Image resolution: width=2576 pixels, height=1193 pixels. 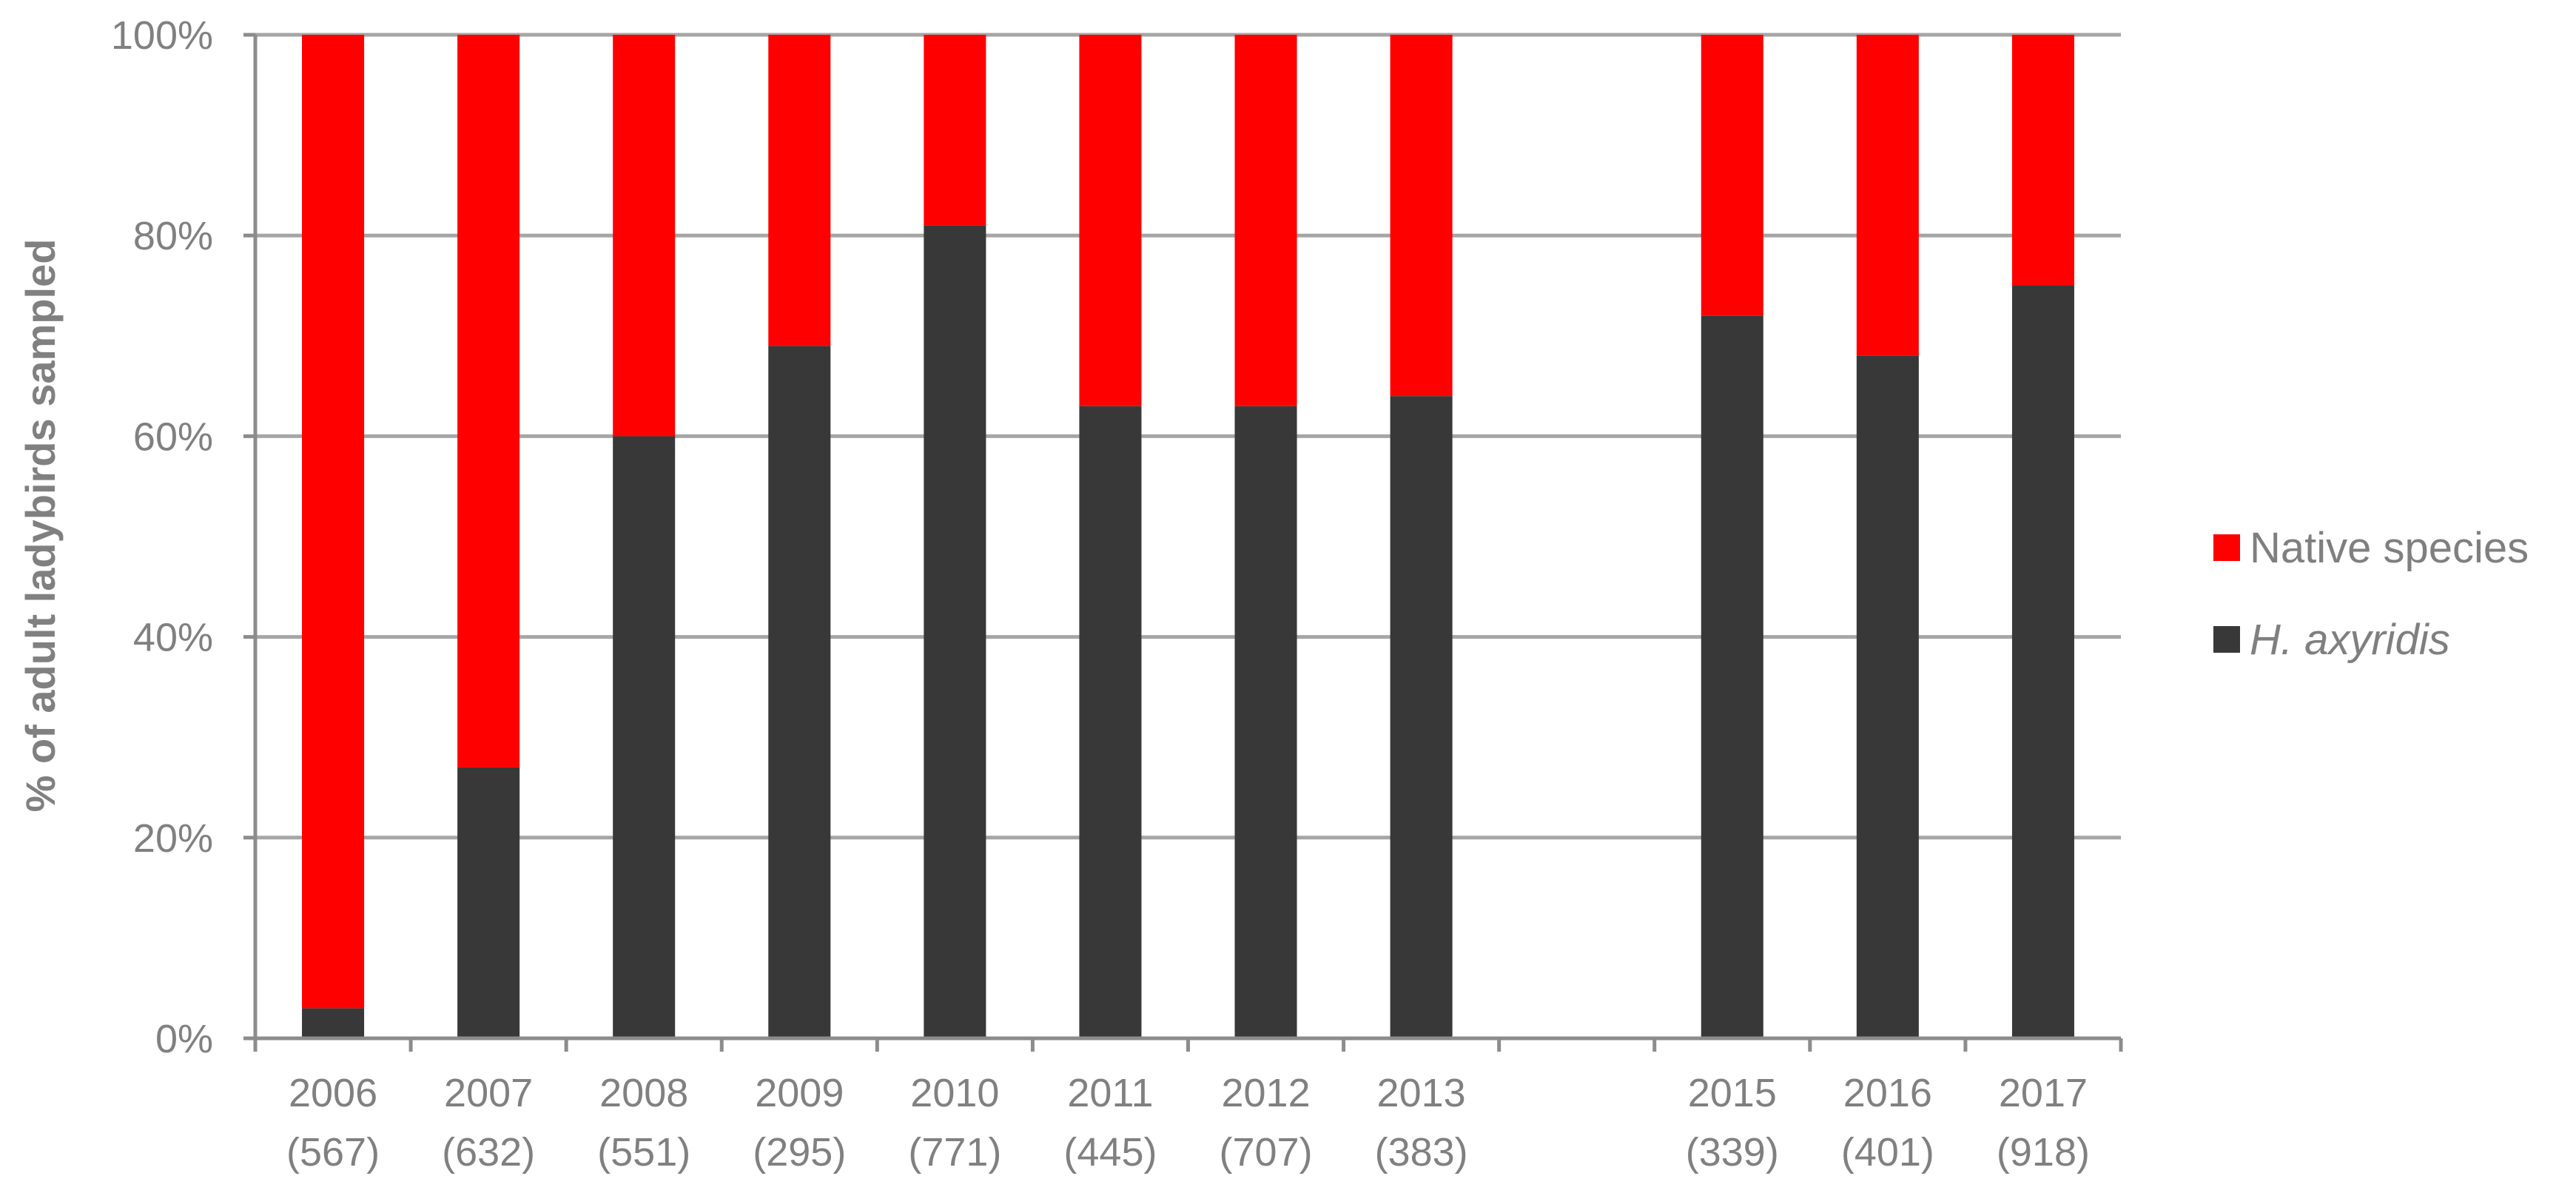 What do you see at coordinates (173, 839) in the screenshot?
I see `y-tick-label: 20%` at bounding box center [173, 839].